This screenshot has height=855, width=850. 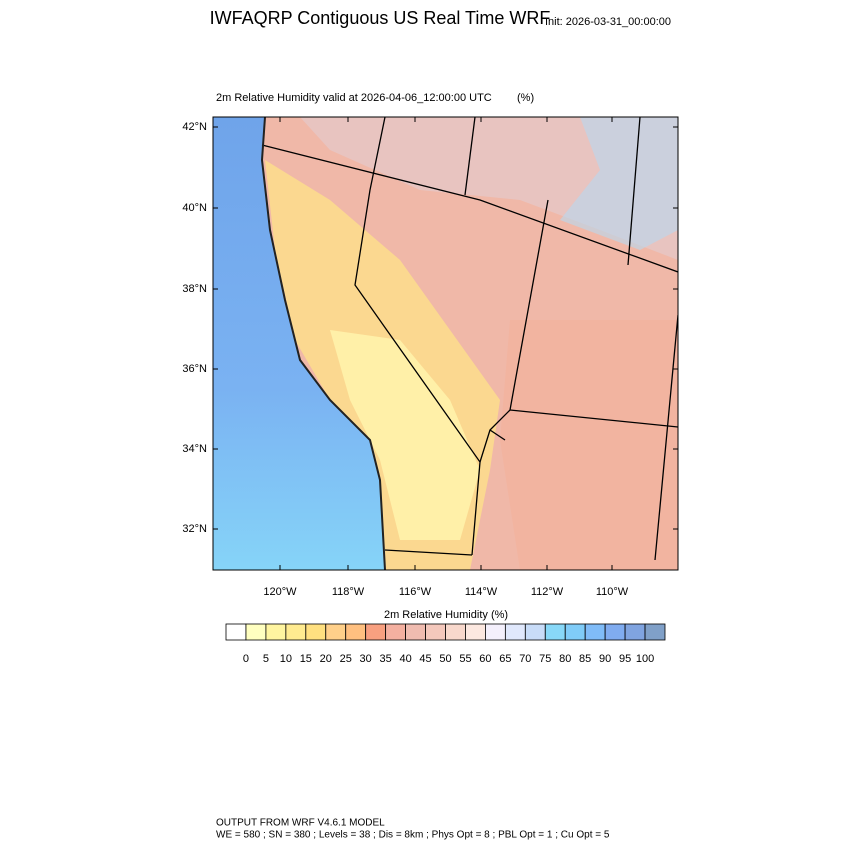 I want to click on lon-tick-label: 118°W, so click(x=348, y=592).